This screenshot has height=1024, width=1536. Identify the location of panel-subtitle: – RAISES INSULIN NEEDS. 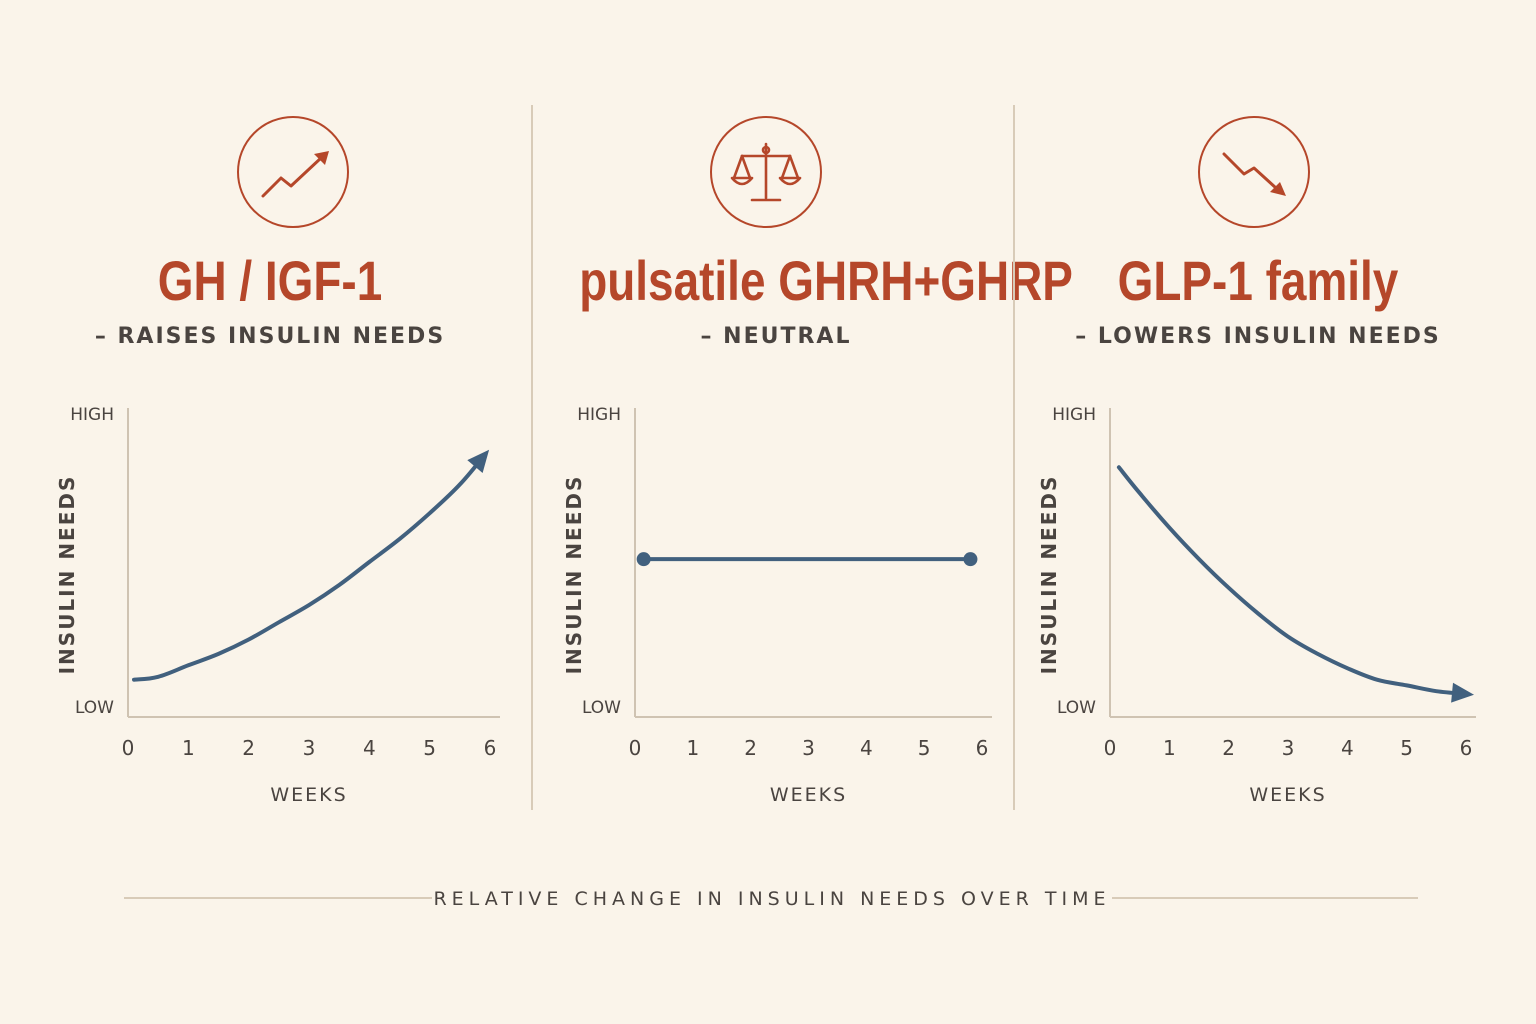
(270, 336).